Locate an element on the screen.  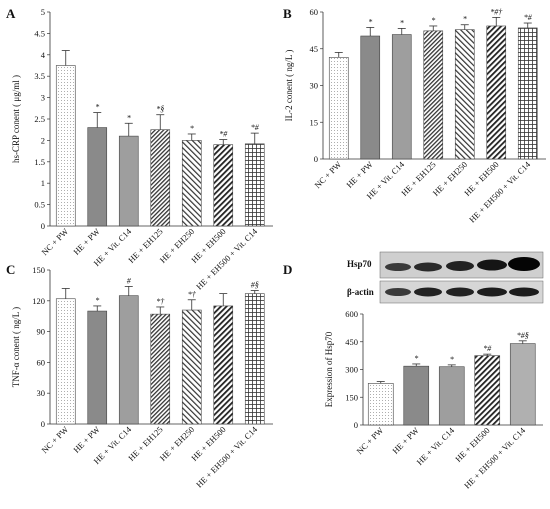
y-axis-title: IL-2 conent ( ng/L ) is located at coordinates (289, 86).